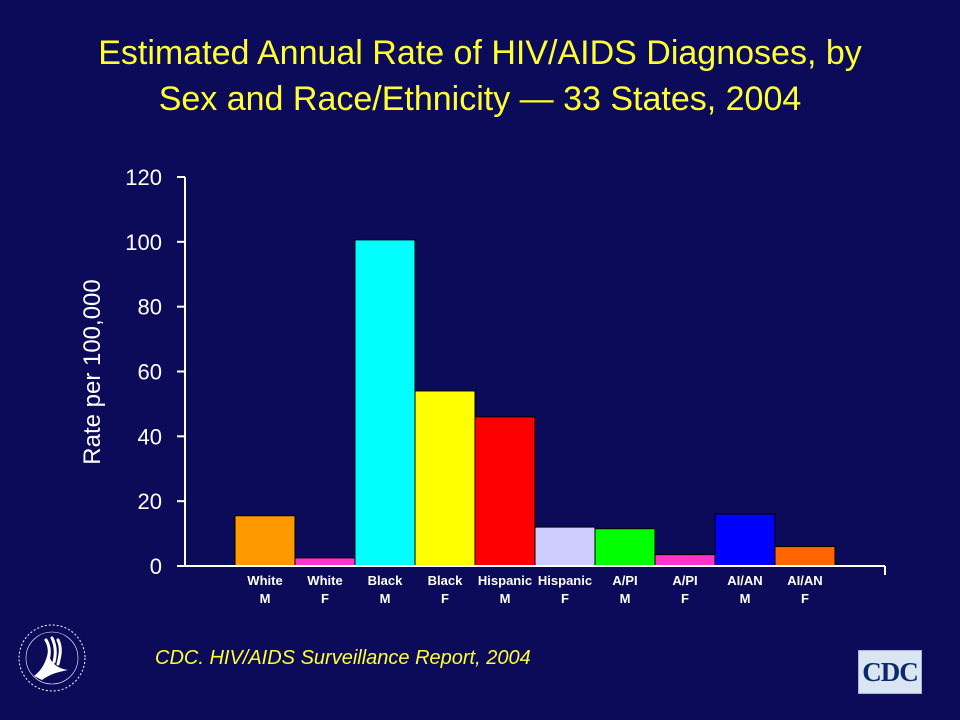 This screenshot has width=960, height=720. Describe the element at coordinates (150, 436) in the screenshot. I see `y-tick-label: 40` at that location.